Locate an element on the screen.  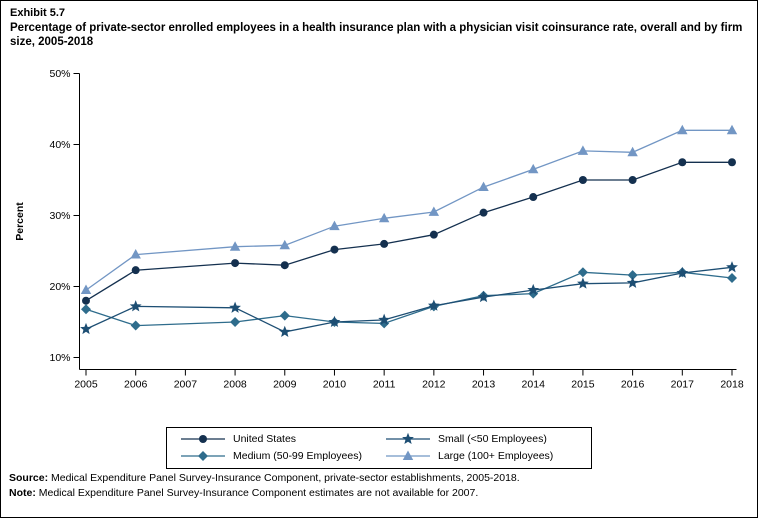
legend-label: Medium (50-99 Employees) is located at coordinates (297, 456).